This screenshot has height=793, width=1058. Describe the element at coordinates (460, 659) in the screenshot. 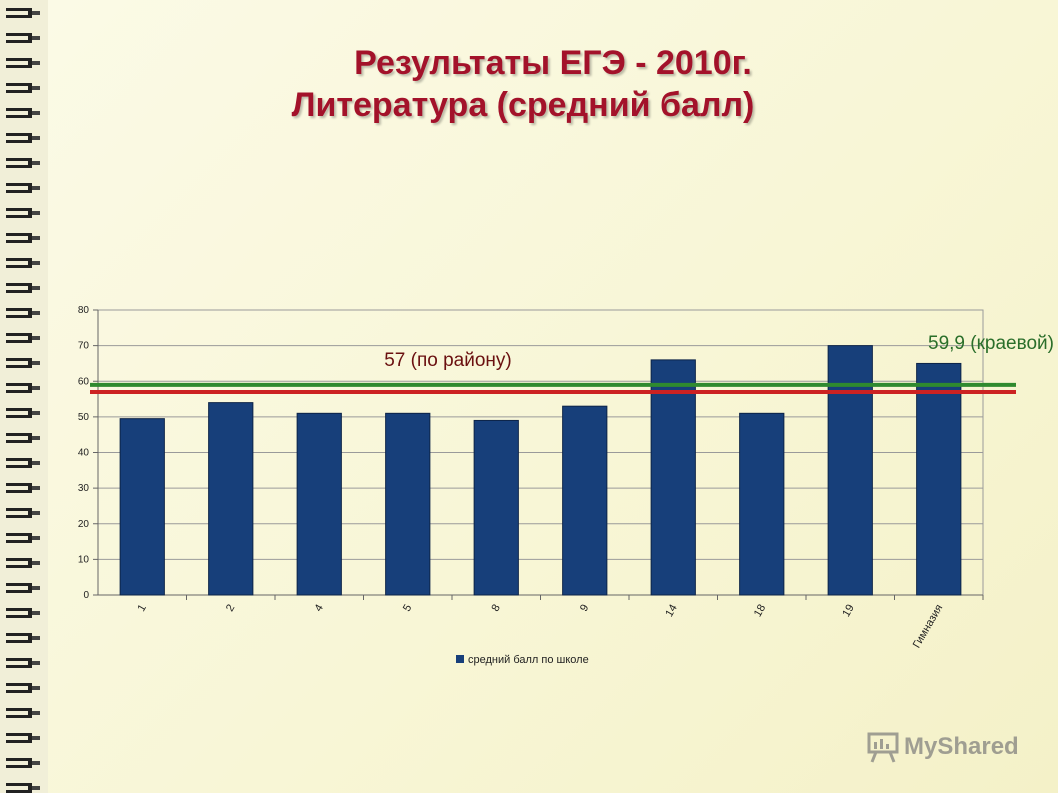

I see `legend-swatch` at that location.